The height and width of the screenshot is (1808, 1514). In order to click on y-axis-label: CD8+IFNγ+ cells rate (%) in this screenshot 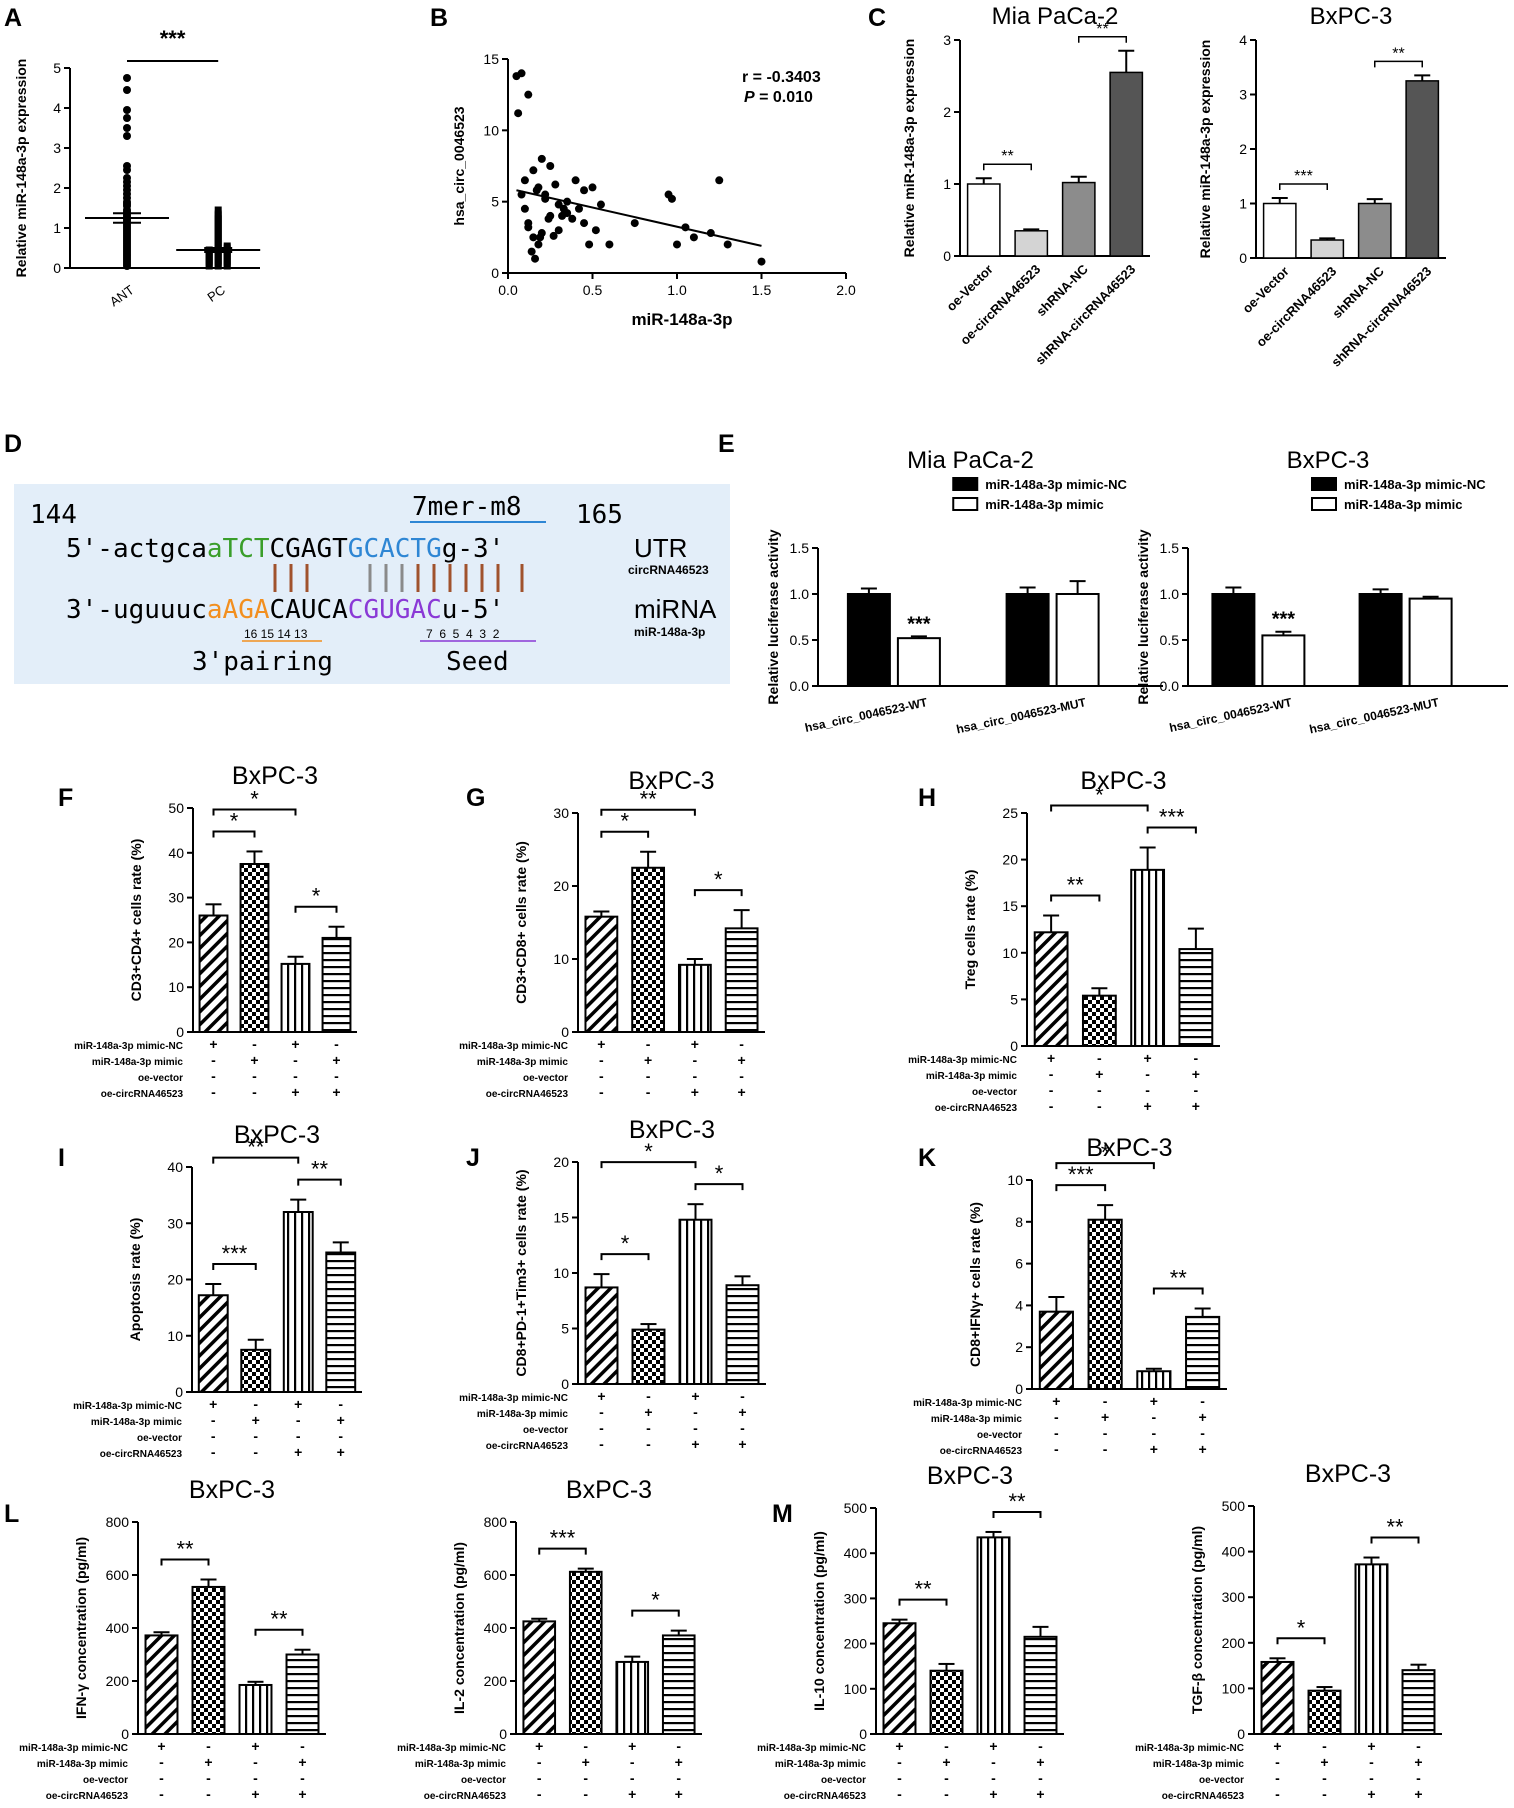, I will do `click(975, 1284)`.